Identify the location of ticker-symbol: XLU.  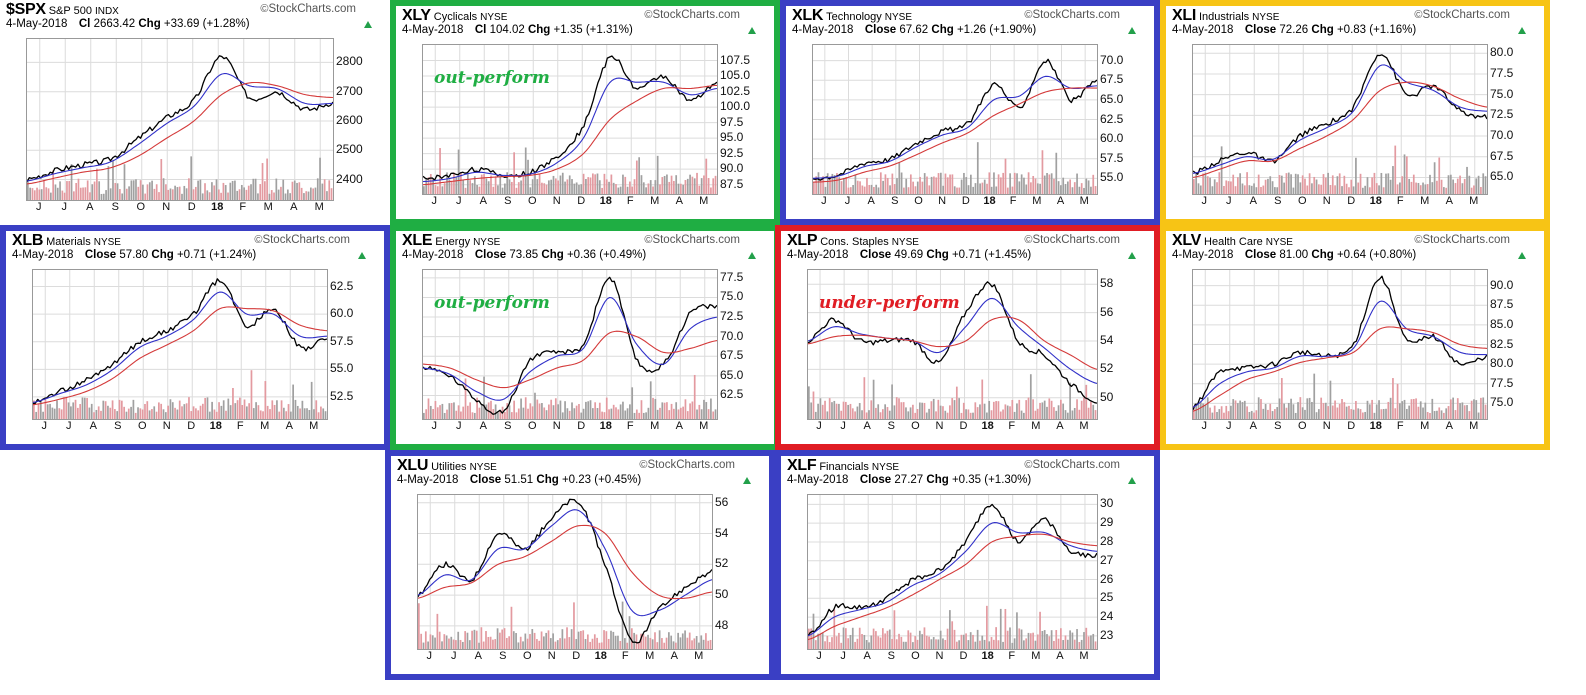
(413, 465).